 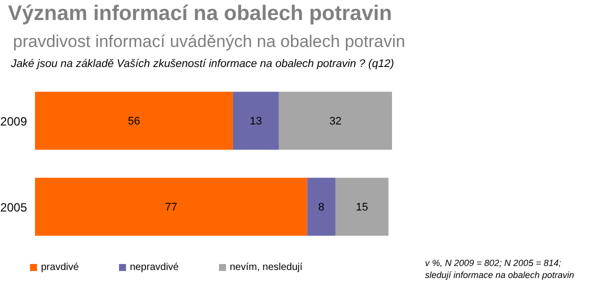 What do you see at coordinates (202, 64) in the screenshot?
I see `text: Jaké jsou na základě Vaších zkušeností informace na obalech potravin ? (q12)` at bounding box center [202, 64].